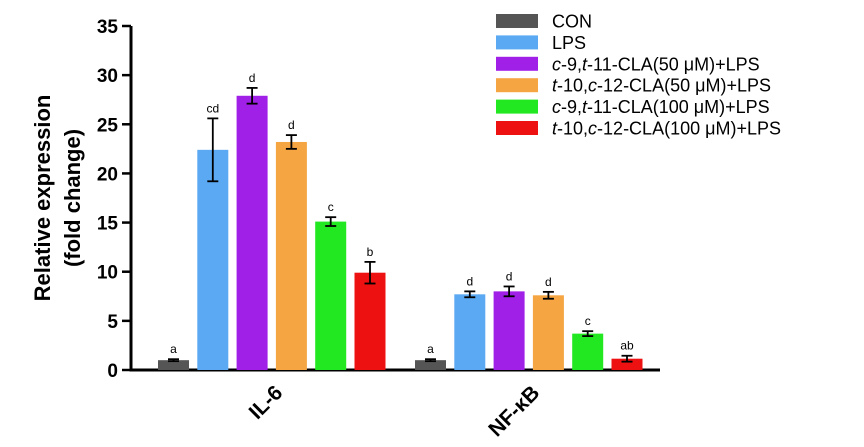 Image resolution: width=864 pixels, height=447 pixels. Describe the element at coordinates (107, 76) in the screenshot. I see `y-tick-label: 30` at that location.